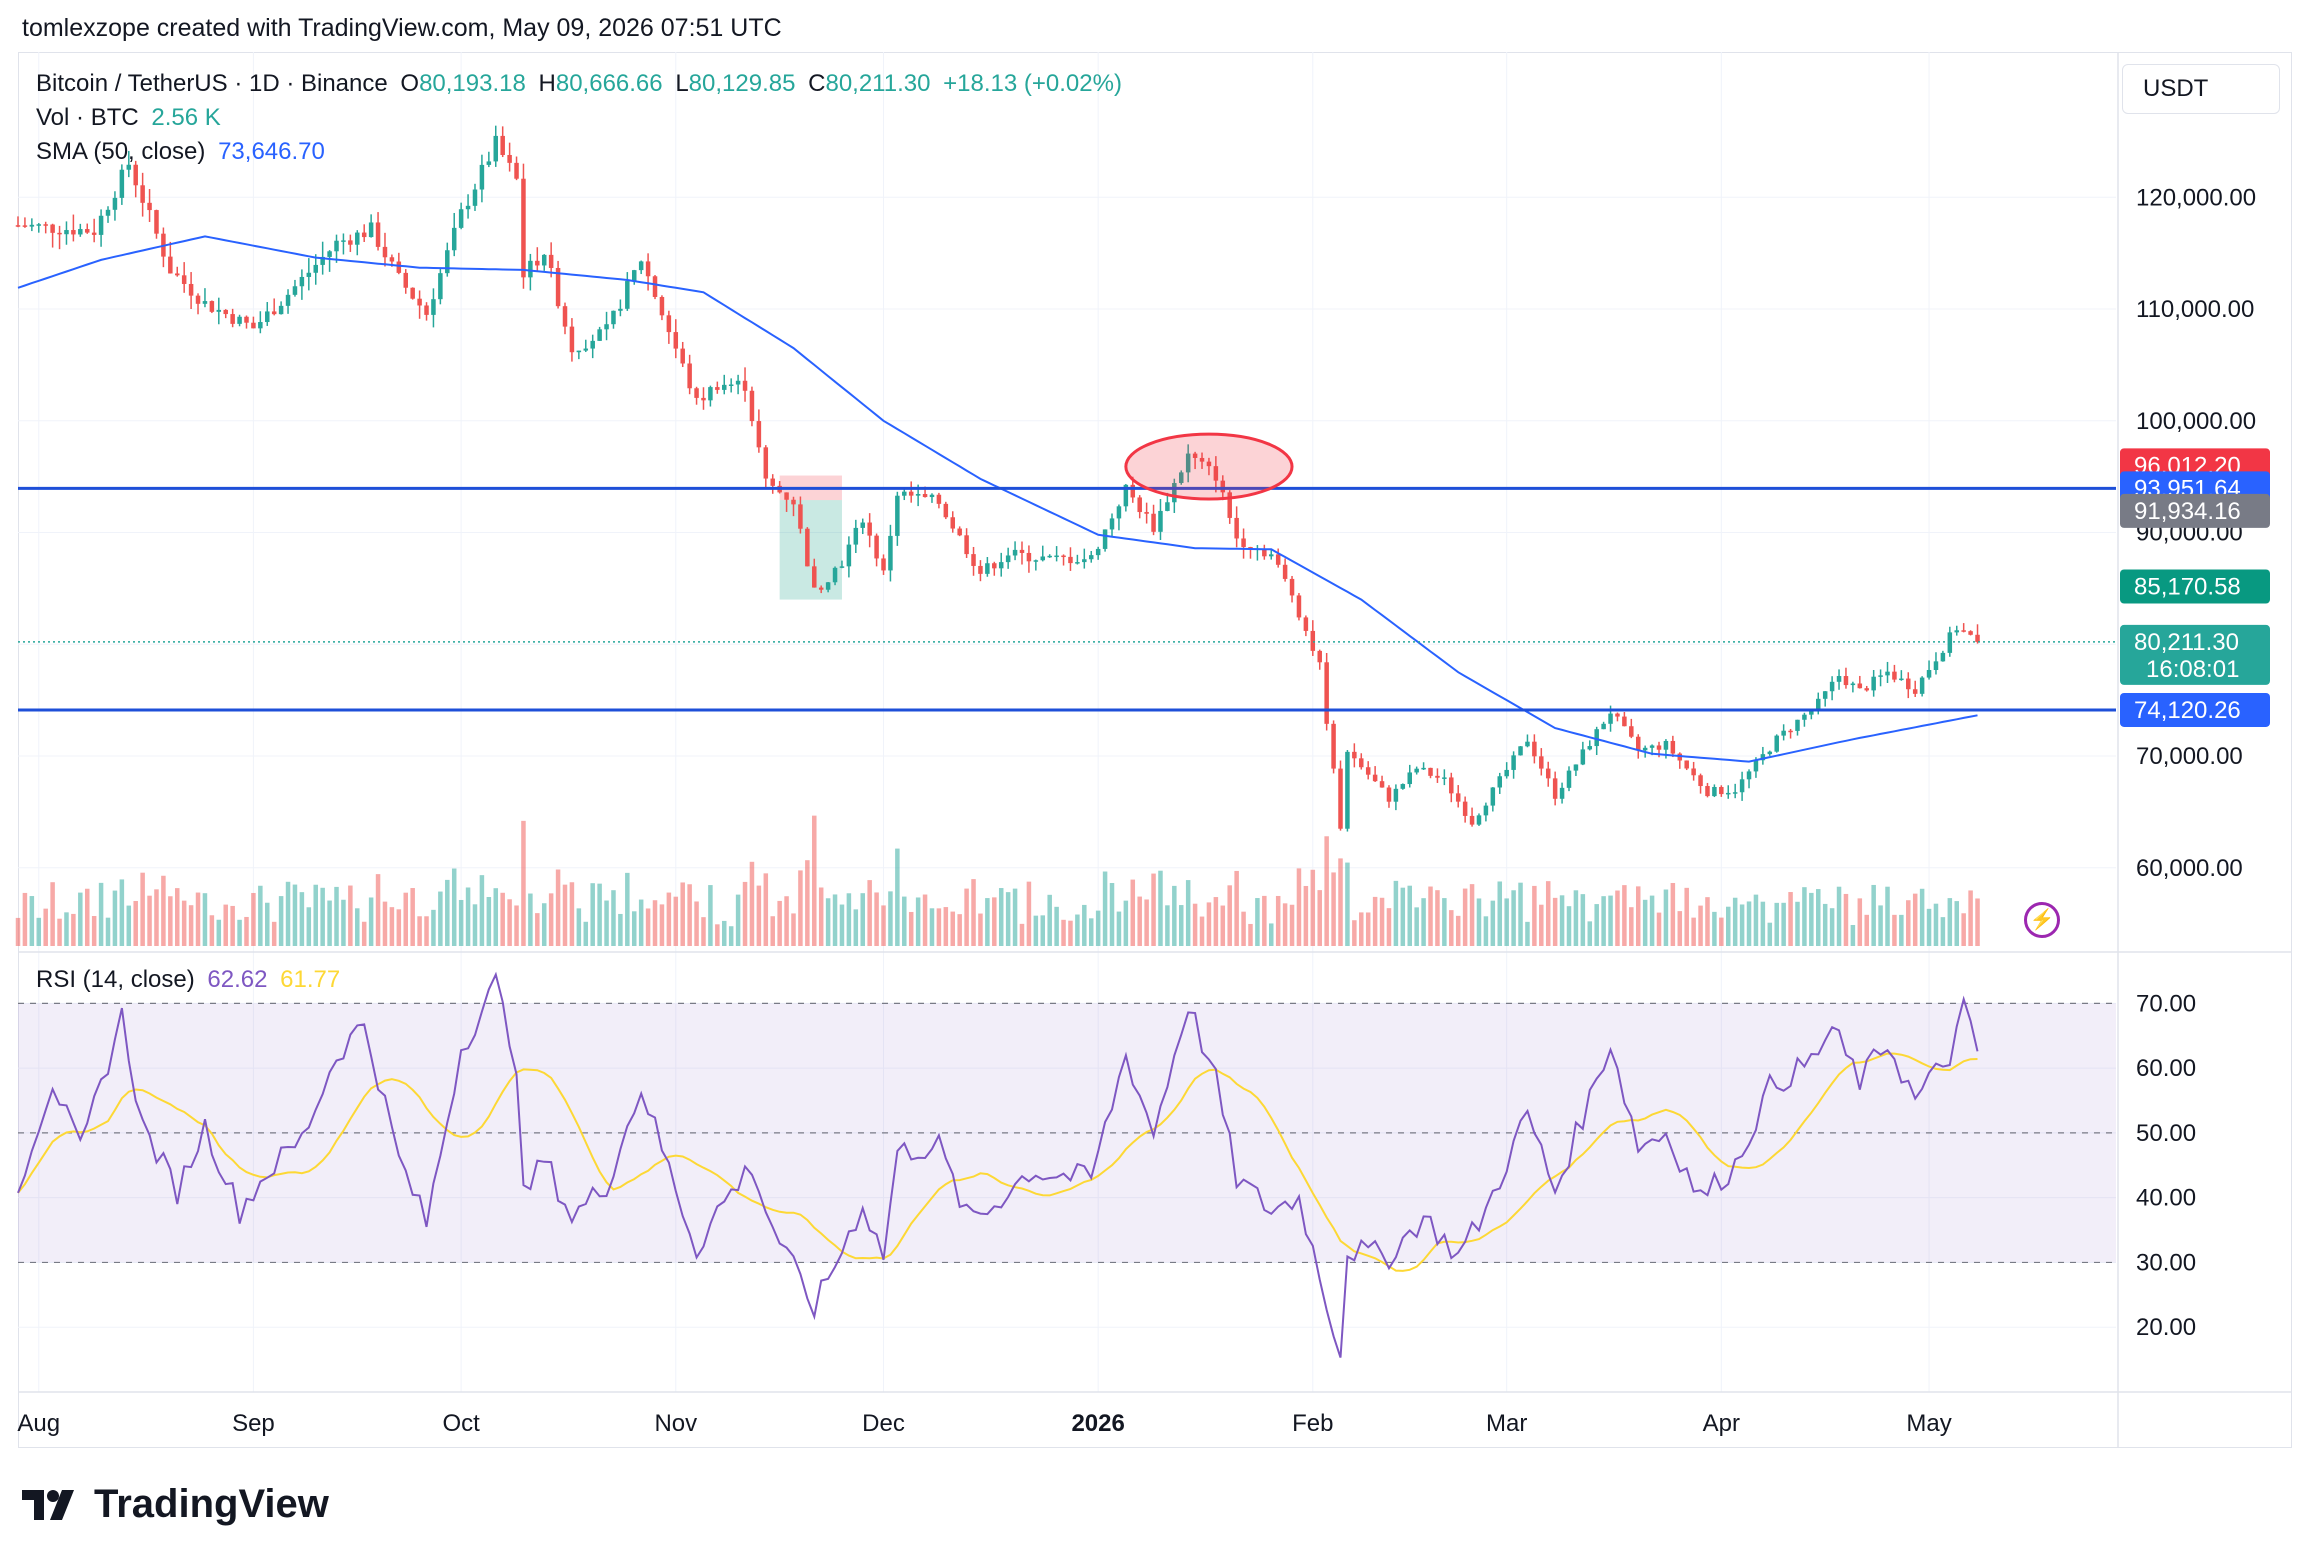 This screenshot has width=2308, height=1568. I want to click on ellipse-highlight, so click(1209, 466).